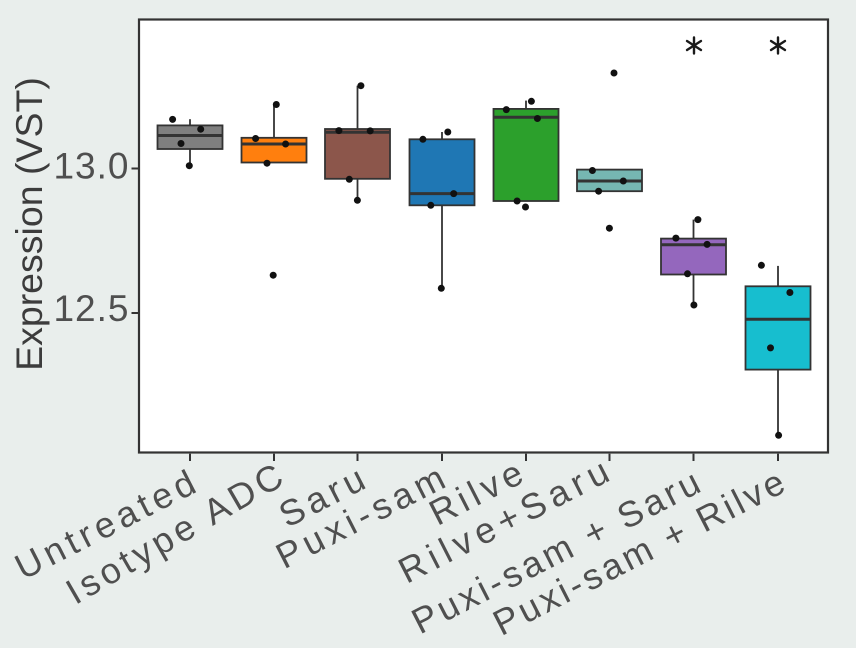 Image resolution: width=856 pixels, height=648 pixels. Describe the element at coordinates (91, 166) in the screenshot. I see `svg-text: 13.0` at that location.